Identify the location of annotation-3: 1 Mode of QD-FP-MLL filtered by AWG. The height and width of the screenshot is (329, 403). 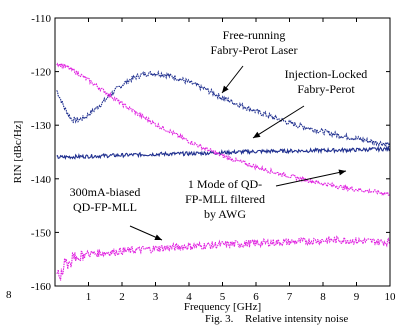
(225, 199).